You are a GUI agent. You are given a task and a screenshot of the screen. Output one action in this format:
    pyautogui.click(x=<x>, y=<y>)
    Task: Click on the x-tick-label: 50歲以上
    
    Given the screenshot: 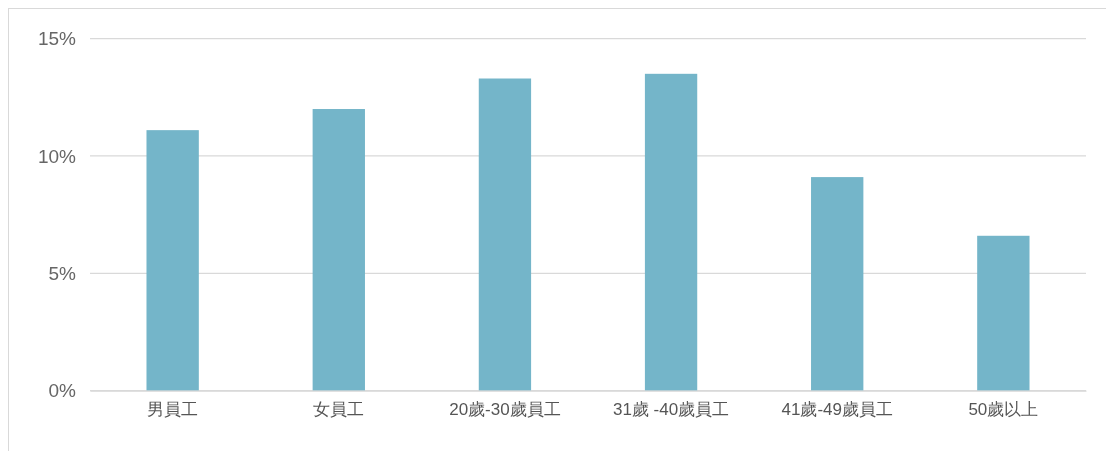 What is the action you would take?
    pyautogui.click(x=1003, y=409)
    